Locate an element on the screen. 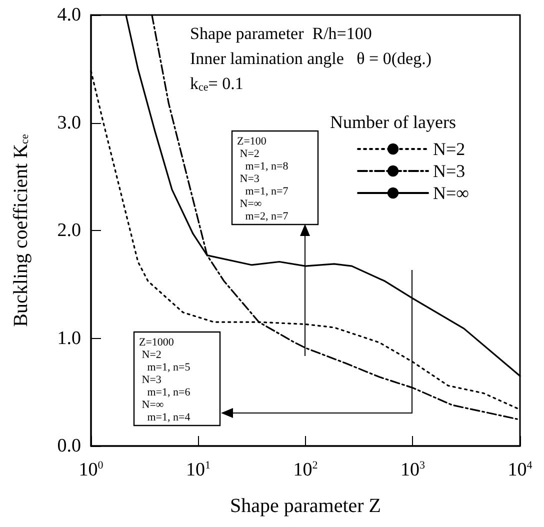 The width and height of the screenshot is (544, 527). y-tick-label: 3.0 is located at coordinates (69, 123).